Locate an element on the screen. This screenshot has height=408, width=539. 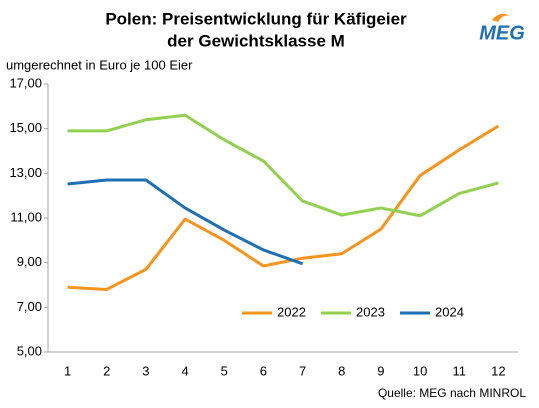
chart-title: Polen: Preisentwicklung für Käfigeier is located at coordinates (256, 18).